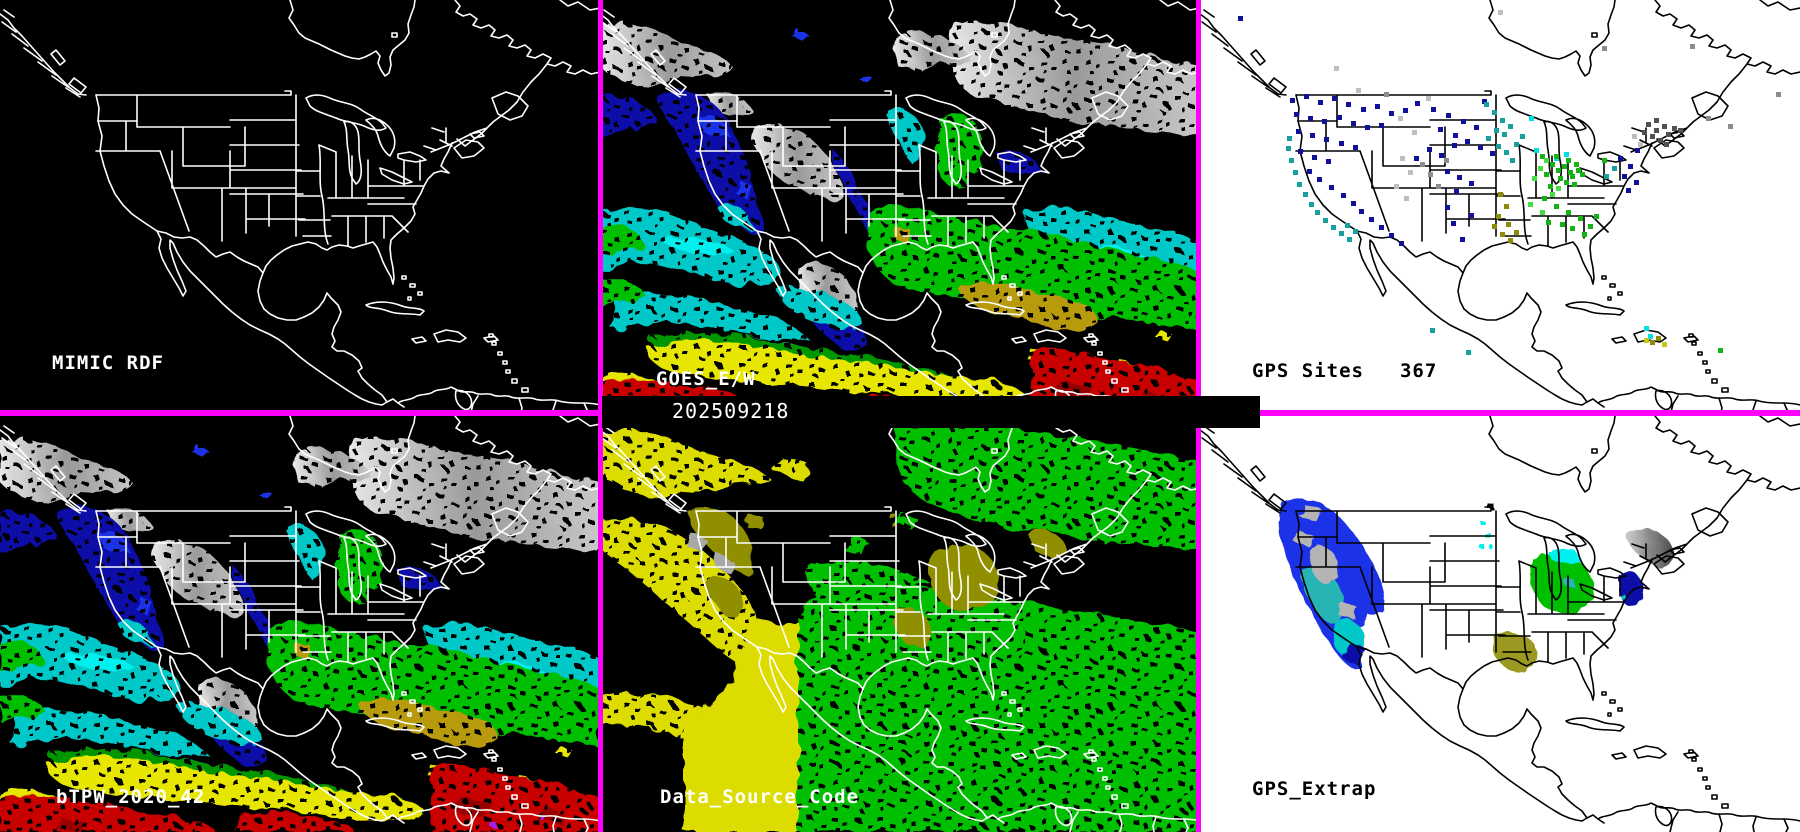  What do you see at coordinates (931, 412) in the screenshot?
I see `timestamp-strip: 202509218` at bounding box center [931, 412].